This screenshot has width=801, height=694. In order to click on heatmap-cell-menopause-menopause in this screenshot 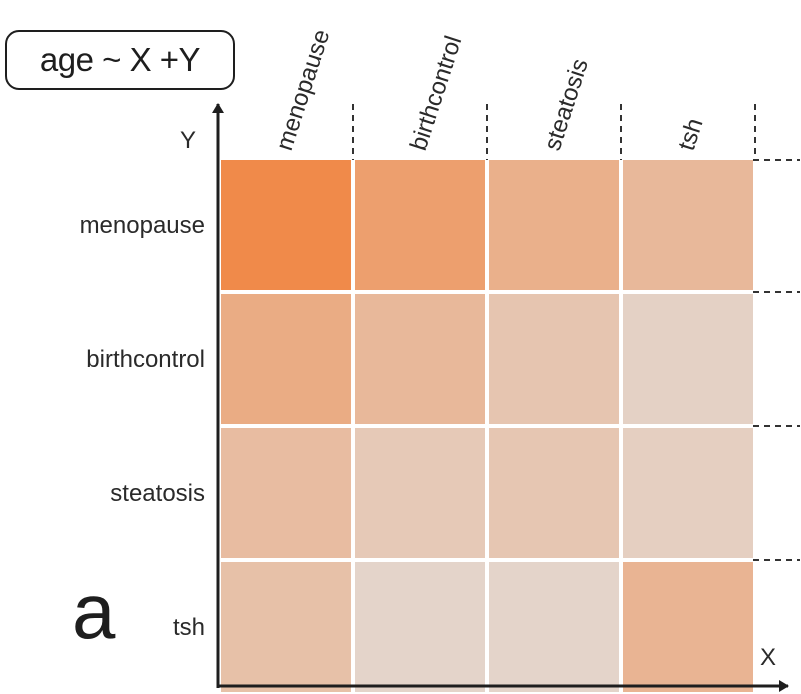, I will do `click(286, 225)`.